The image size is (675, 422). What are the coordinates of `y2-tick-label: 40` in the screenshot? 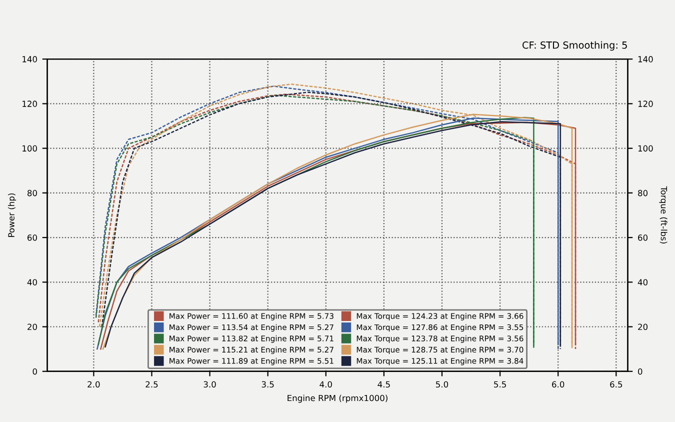 It's located at (643, 282).